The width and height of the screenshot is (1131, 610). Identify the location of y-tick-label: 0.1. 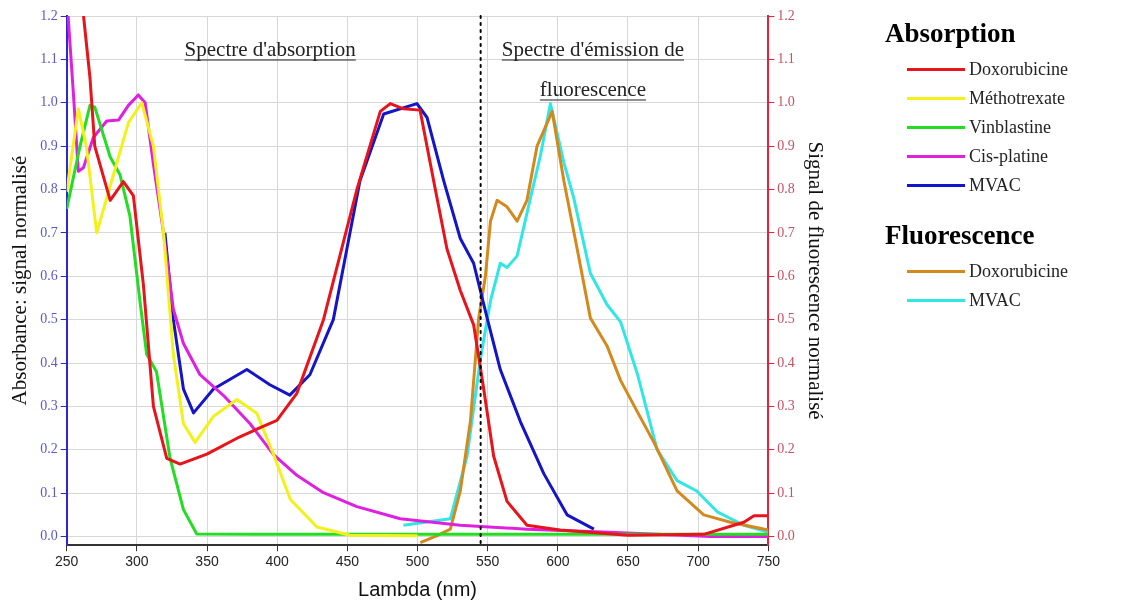
(49, 492).